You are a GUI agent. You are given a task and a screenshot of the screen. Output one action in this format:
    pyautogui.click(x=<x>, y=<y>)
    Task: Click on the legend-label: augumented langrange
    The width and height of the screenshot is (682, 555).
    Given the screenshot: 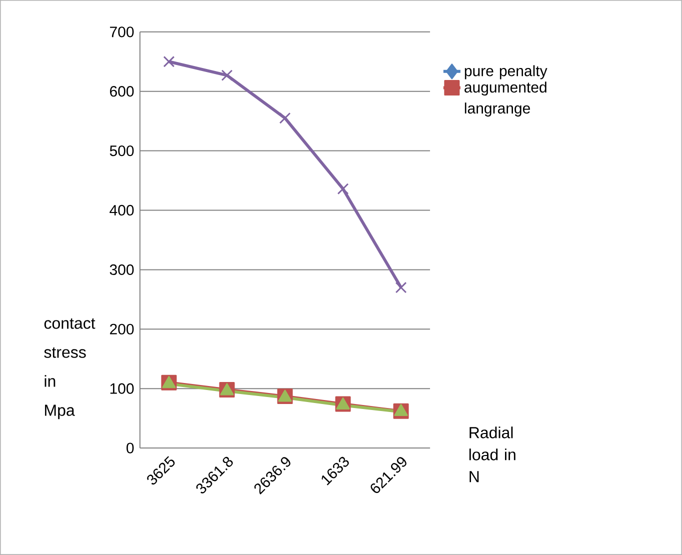 What is the action you would take?
    pyautogui.click(x=505, y=99)
    